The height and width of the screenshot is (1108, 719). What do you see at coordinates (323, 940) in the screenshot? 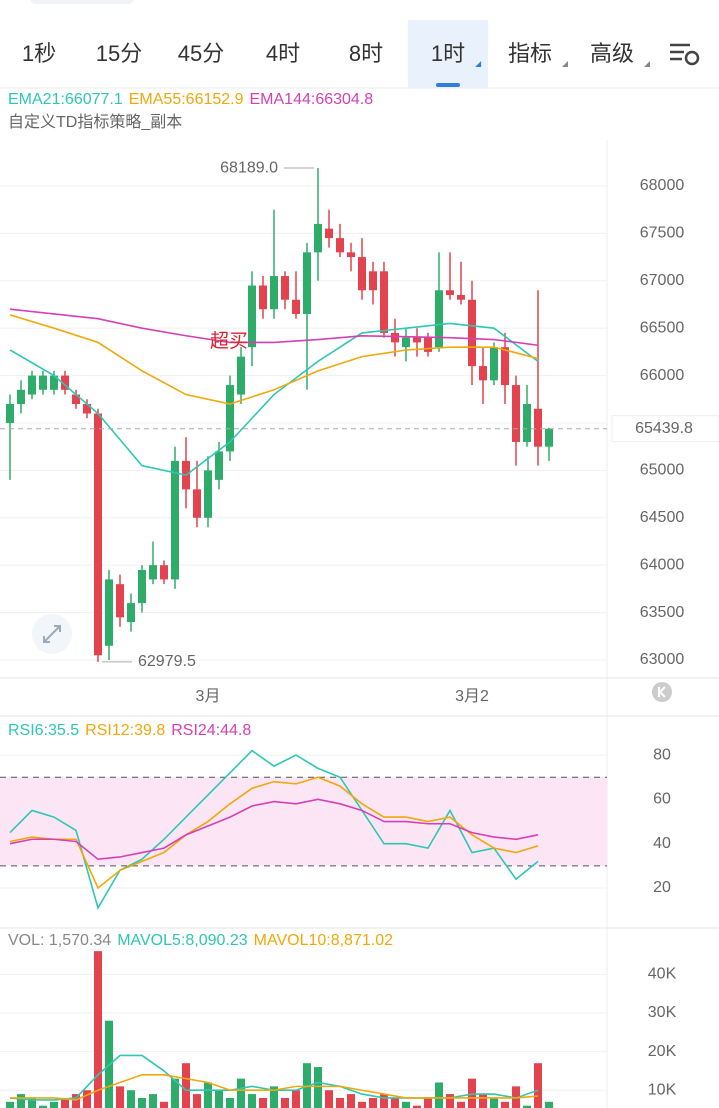
I see `legend-entry: MAVOL10:8,871.02` at bounding box center [323, 940].